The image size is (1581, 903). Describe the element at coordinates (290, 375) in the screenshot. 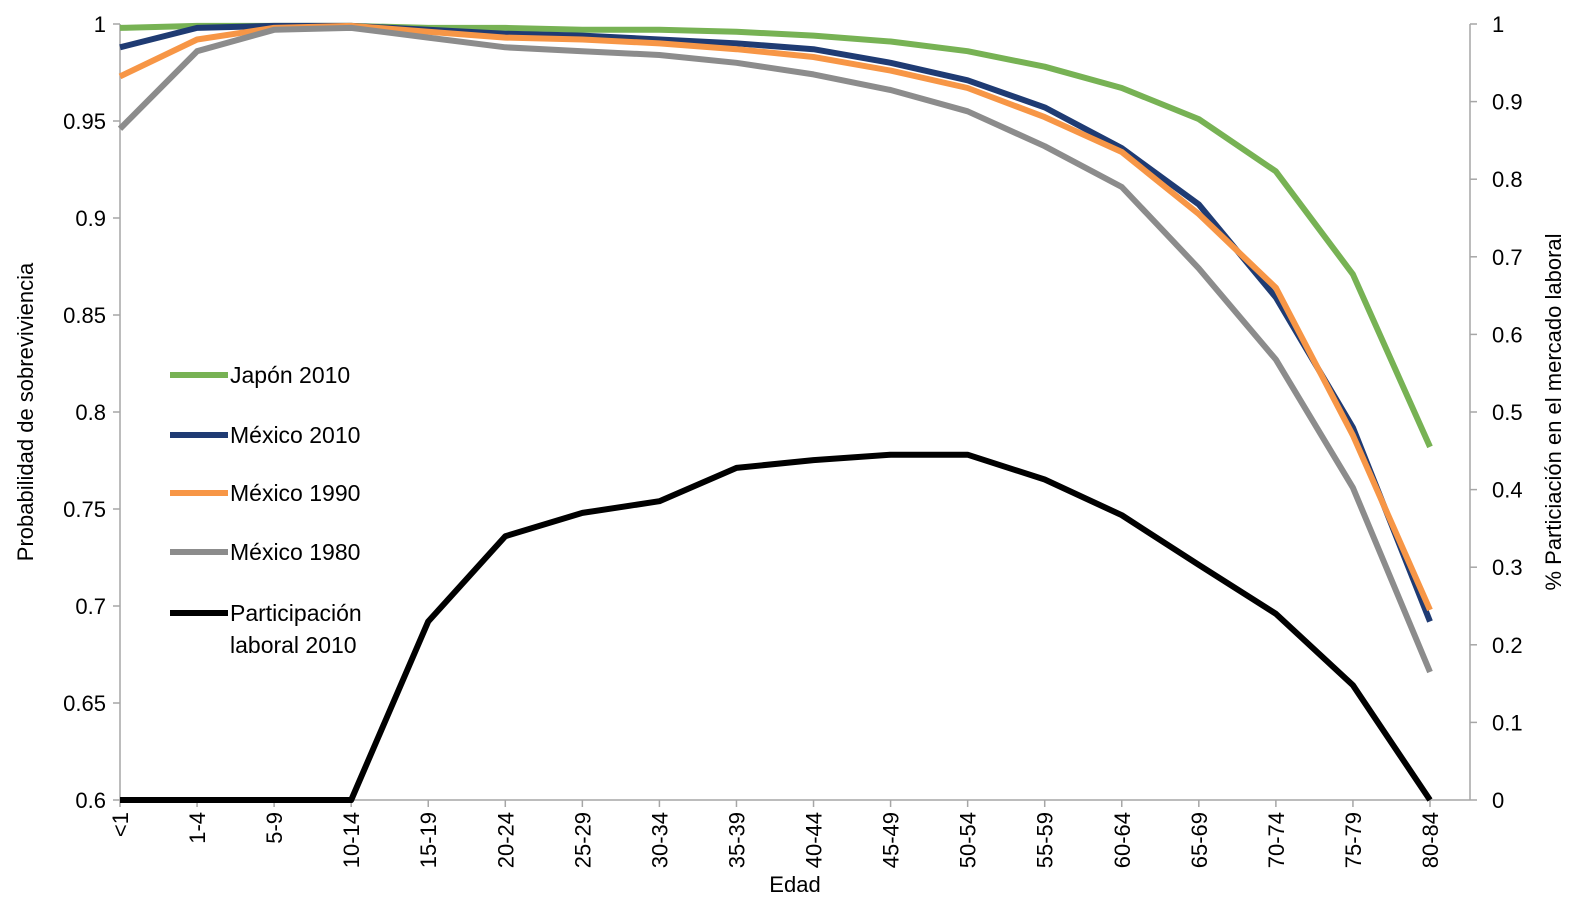

I see `legend-label: Japón 2010` at that location.